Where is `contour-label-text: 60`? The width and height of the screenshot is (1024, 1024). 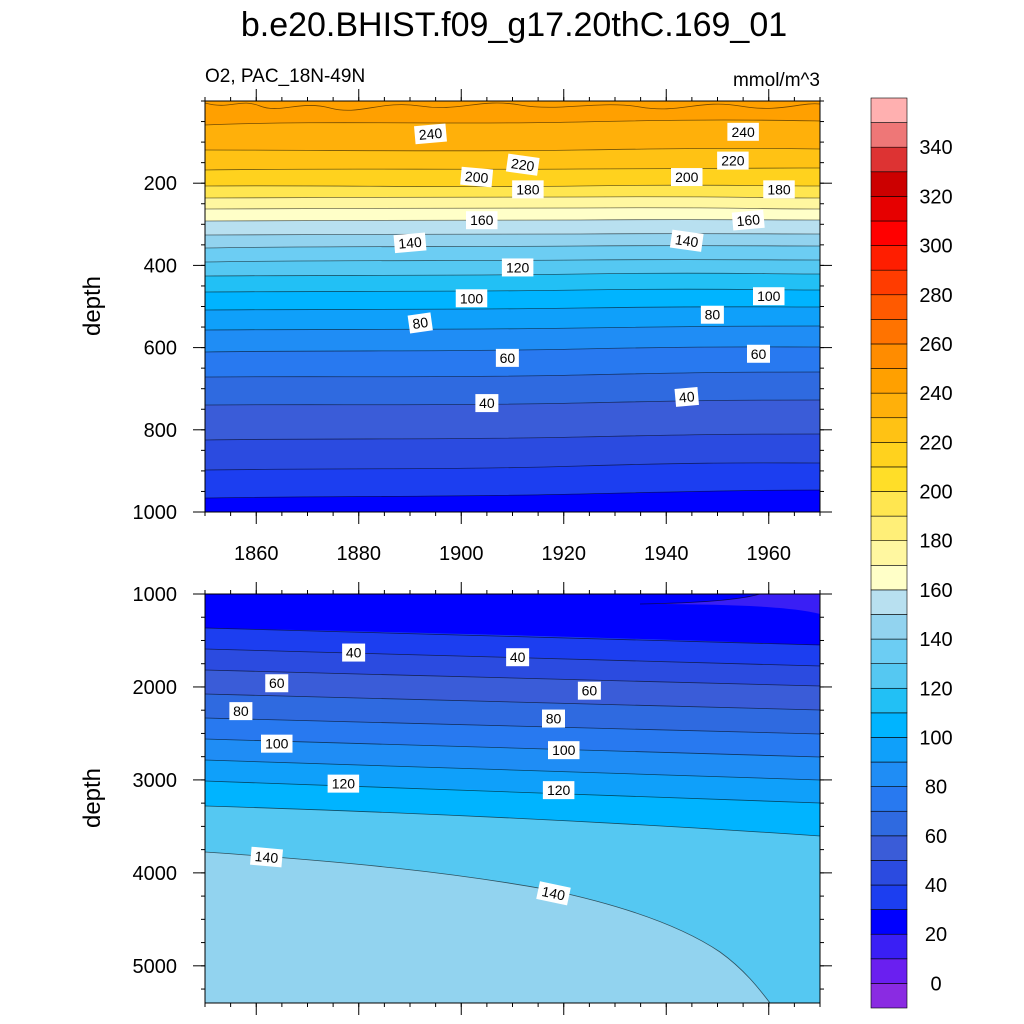
contour-label-text: 60 is located at coordinates (277, 683).